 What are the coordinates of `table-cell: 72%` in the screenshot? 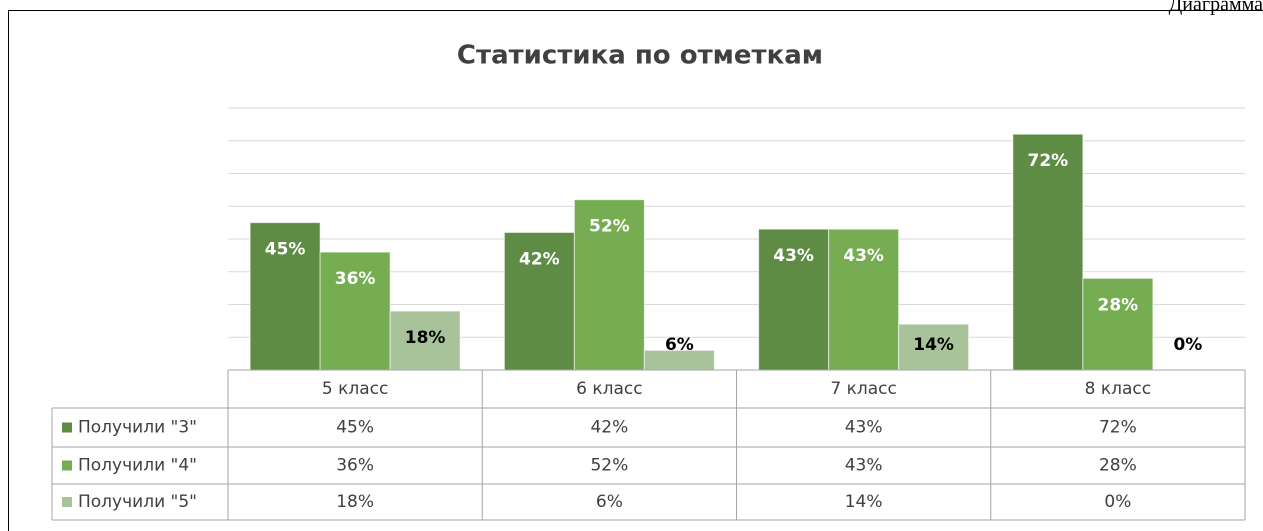 It's located at (1118, 428).